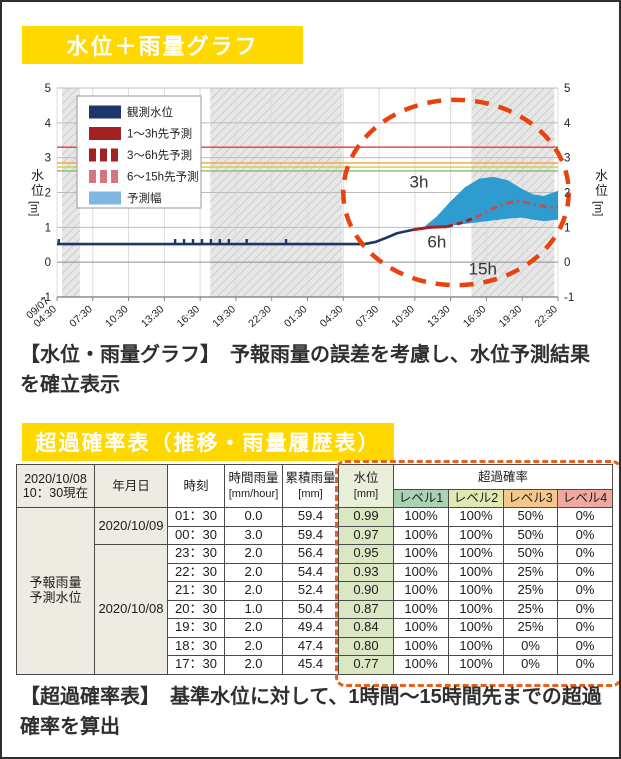 The image size is (621, 759). I want to click on legend-label: 6～15h先予測, so click(163, 177).